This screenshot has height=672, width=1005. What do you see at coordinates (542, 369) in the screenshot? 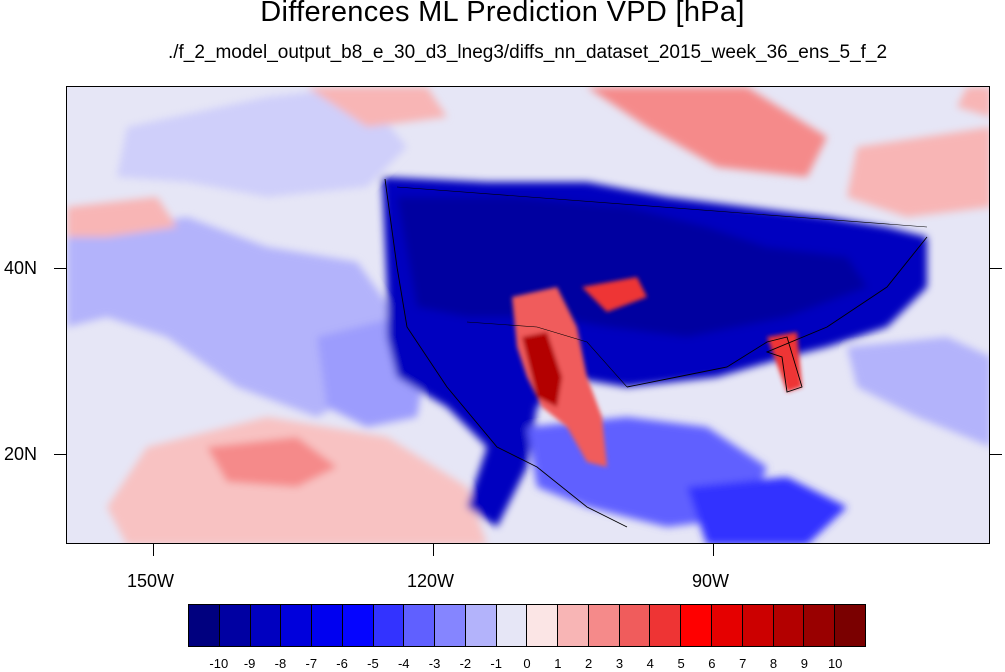
I see `field-darkred-hotspot` at bounding box center [542, 369].